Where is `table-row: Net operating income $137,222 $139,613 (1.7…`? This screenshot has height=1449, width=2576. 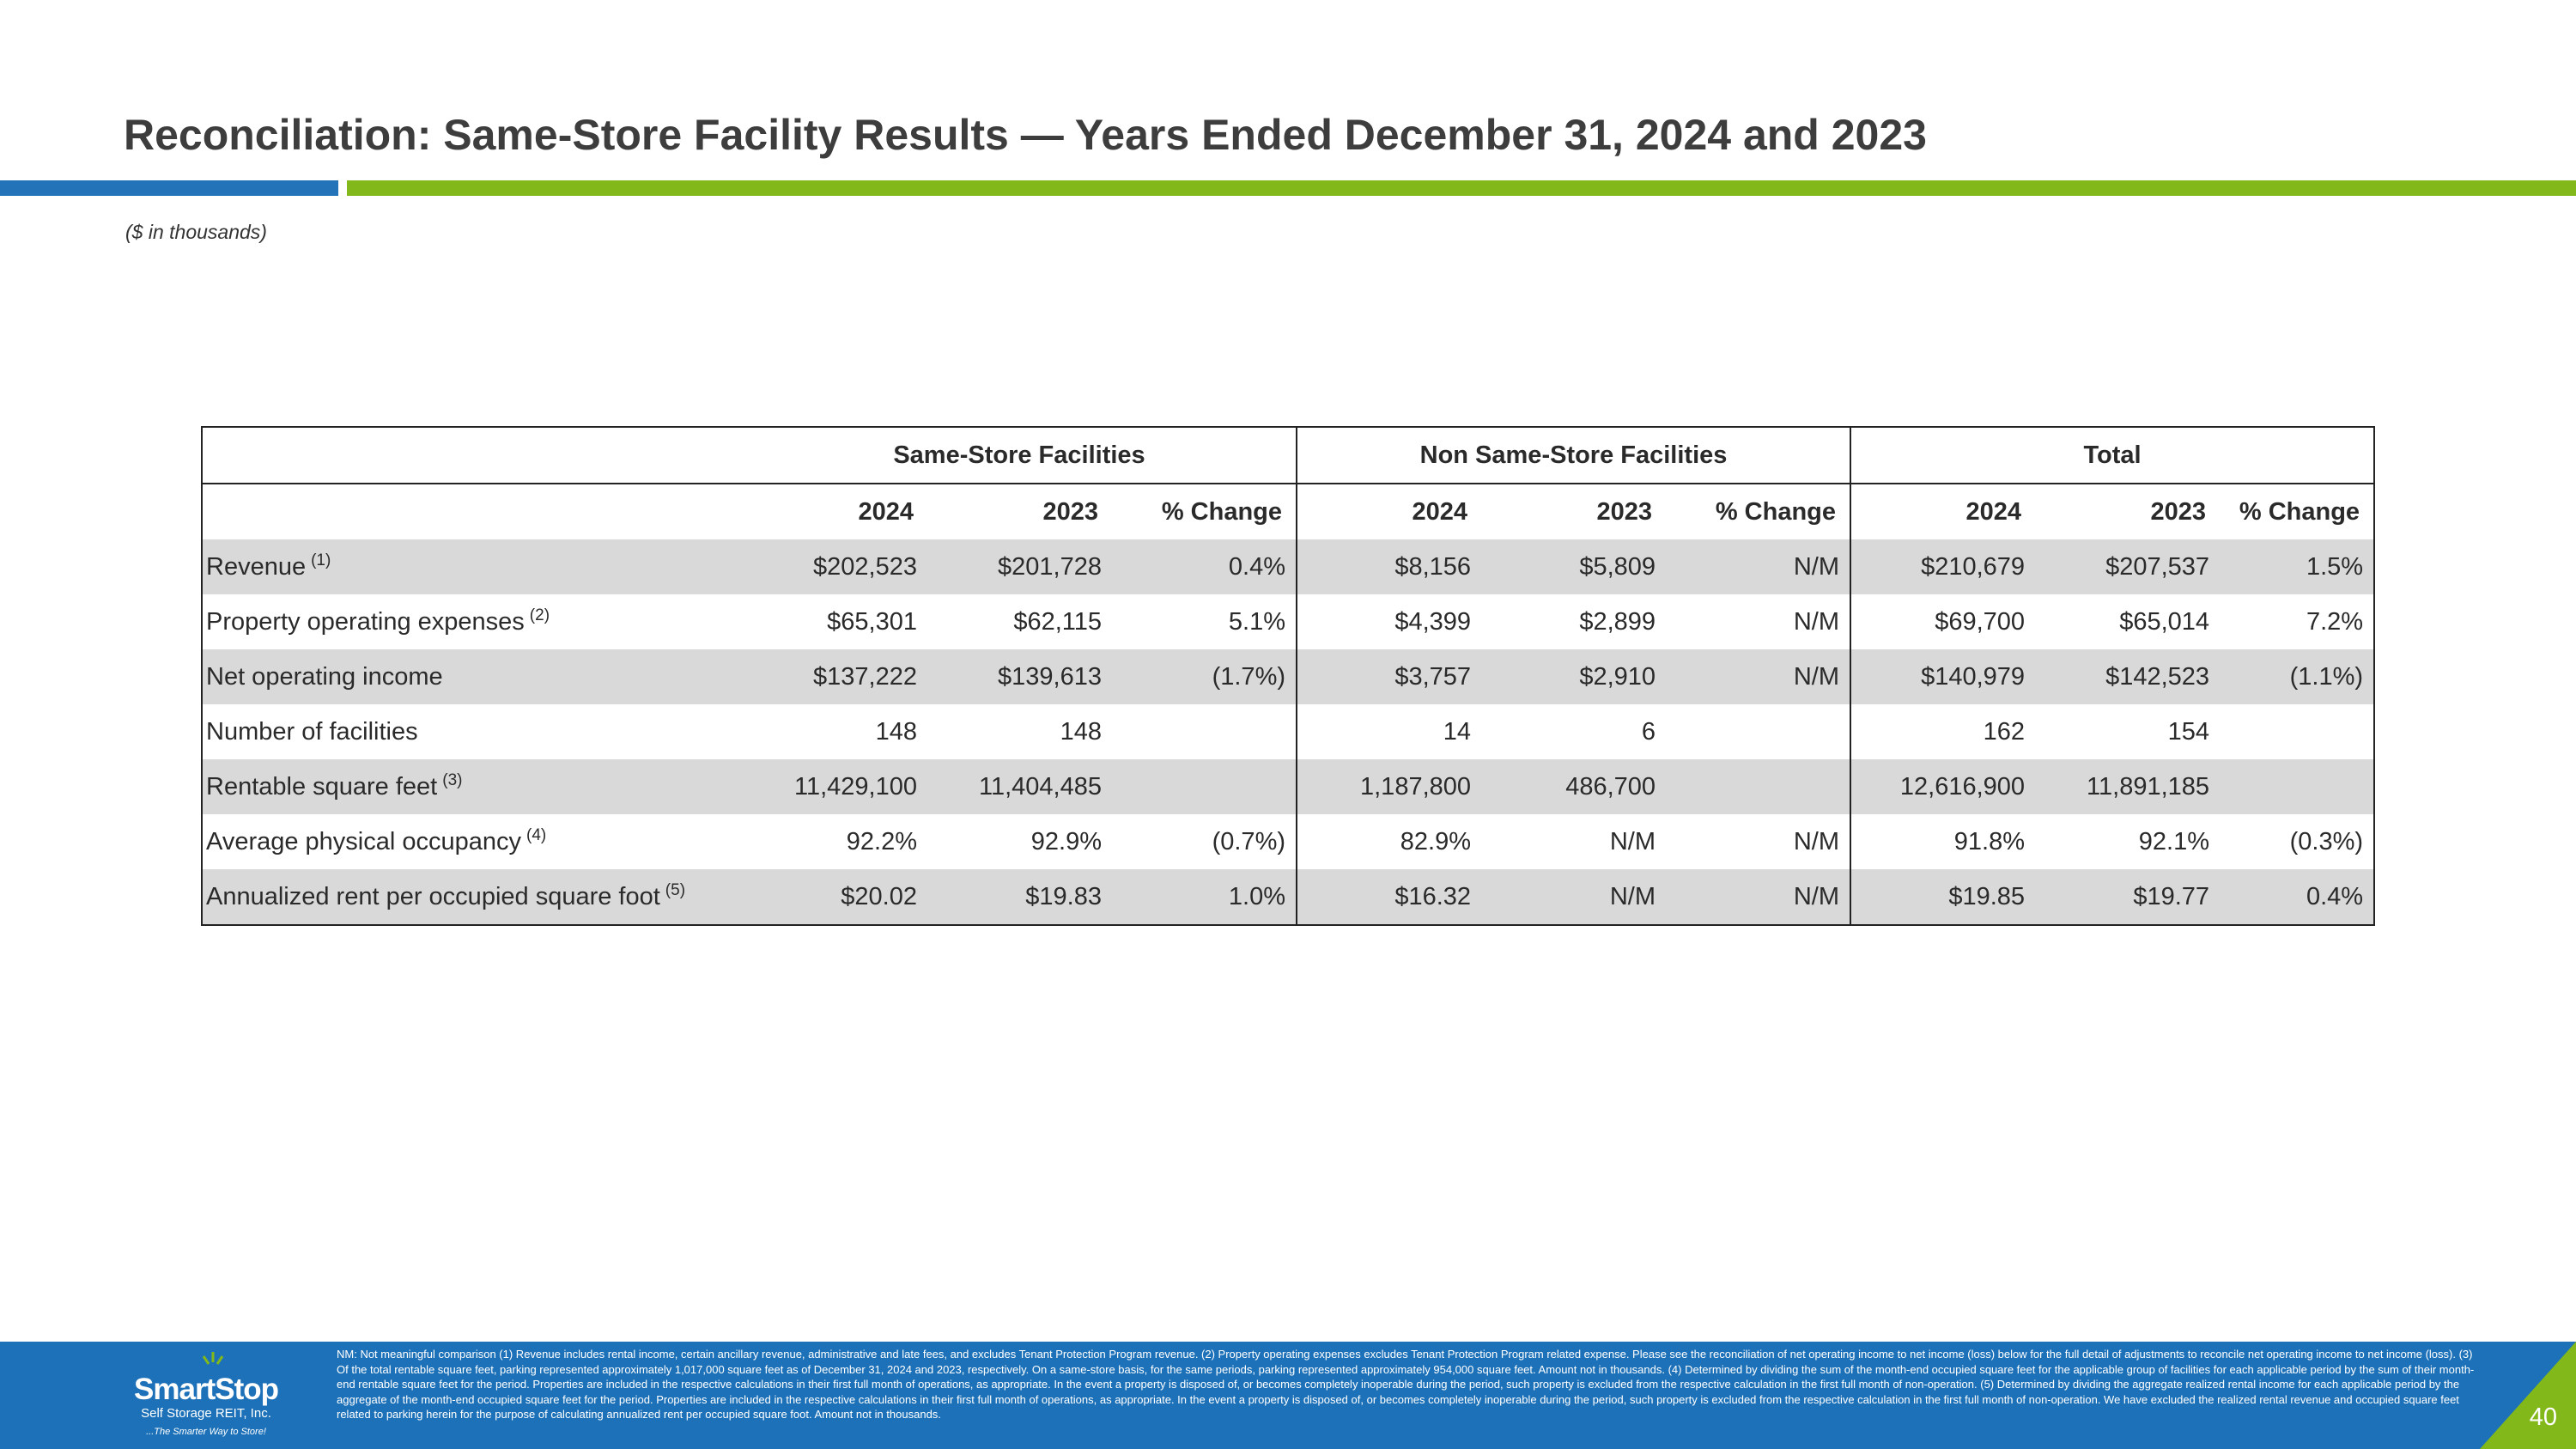
table-row: Net operating income $137,222 $139,613 (1.7… is located at coordinates (1288, 676).